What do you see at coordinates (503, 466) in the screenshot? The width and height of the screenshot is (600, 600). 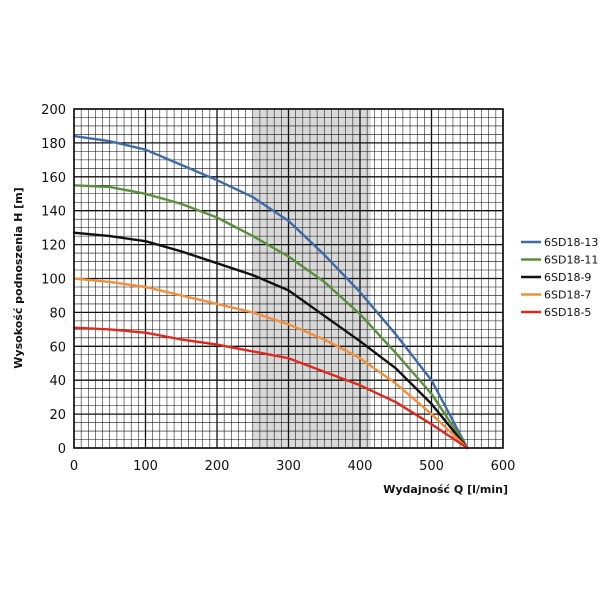 I see `x-tick-label: 600` at bounding box center [503, 466].